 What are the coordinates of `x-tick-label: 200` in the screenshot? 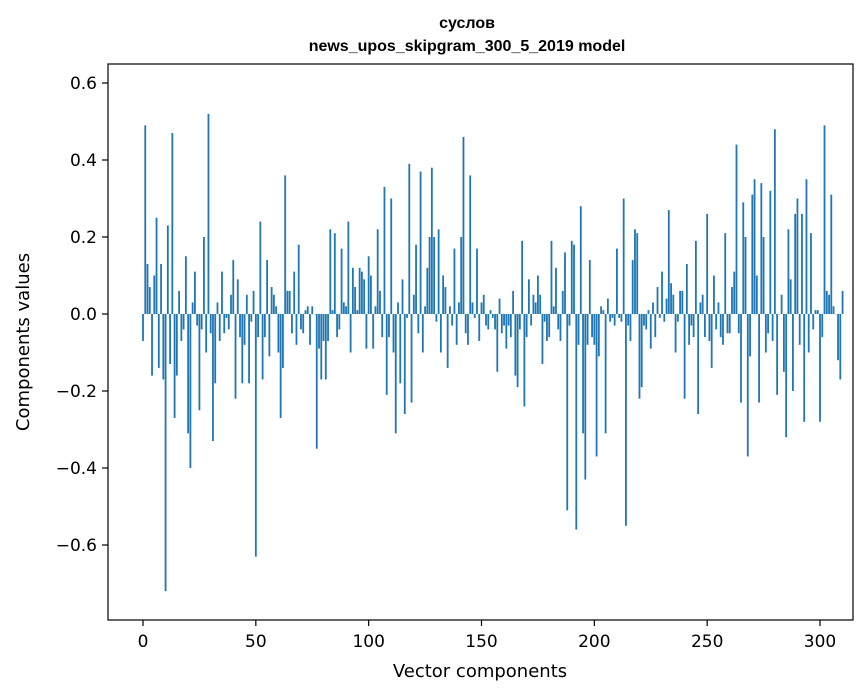 It's located at (594, 642).